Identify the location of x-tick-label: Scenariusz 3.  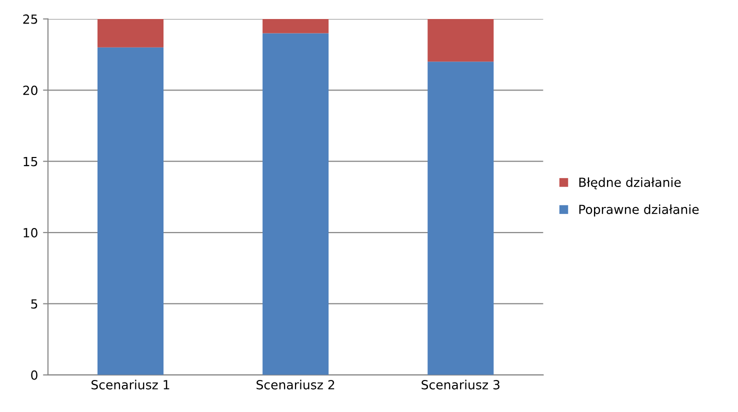
(461, 385).